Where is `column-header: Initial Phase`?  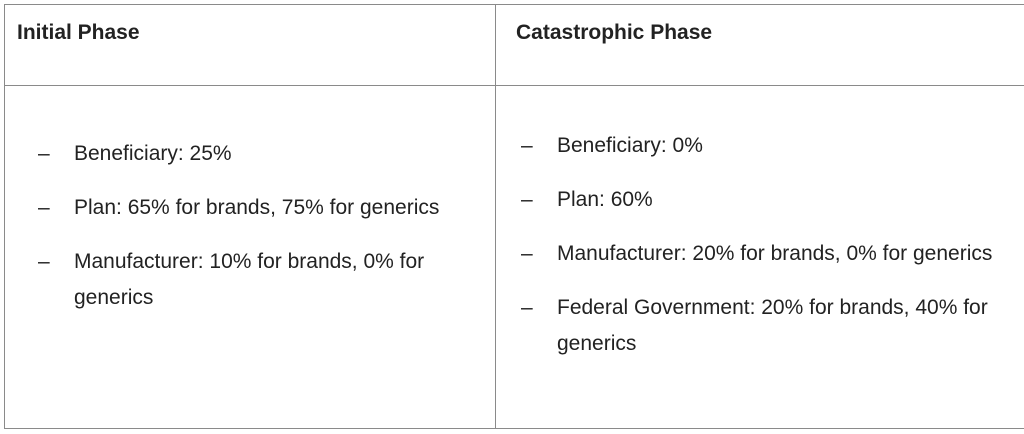 column-header: Initial Phase is located at coordinates (78, 32).